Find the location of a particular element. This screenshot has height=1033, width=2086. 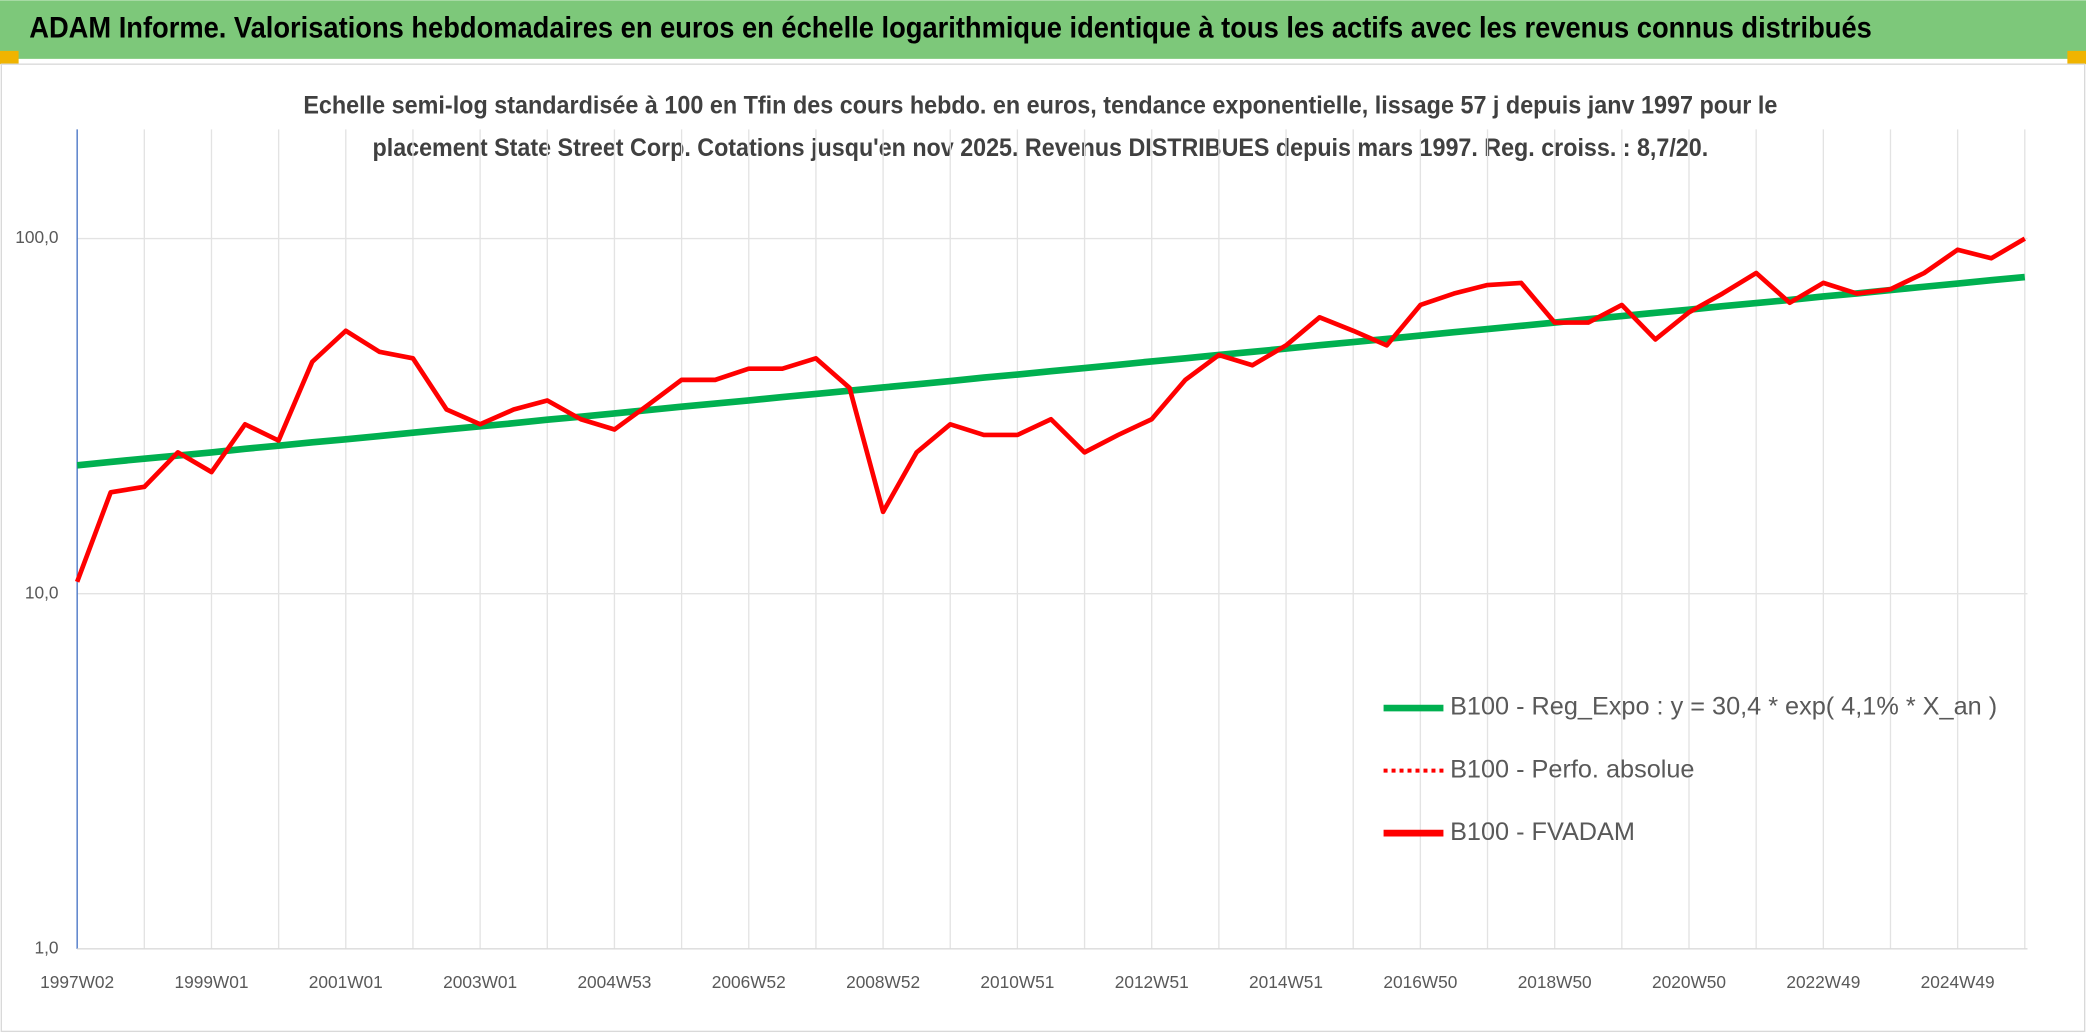

header-bar is located at coordinates (1043, 29).